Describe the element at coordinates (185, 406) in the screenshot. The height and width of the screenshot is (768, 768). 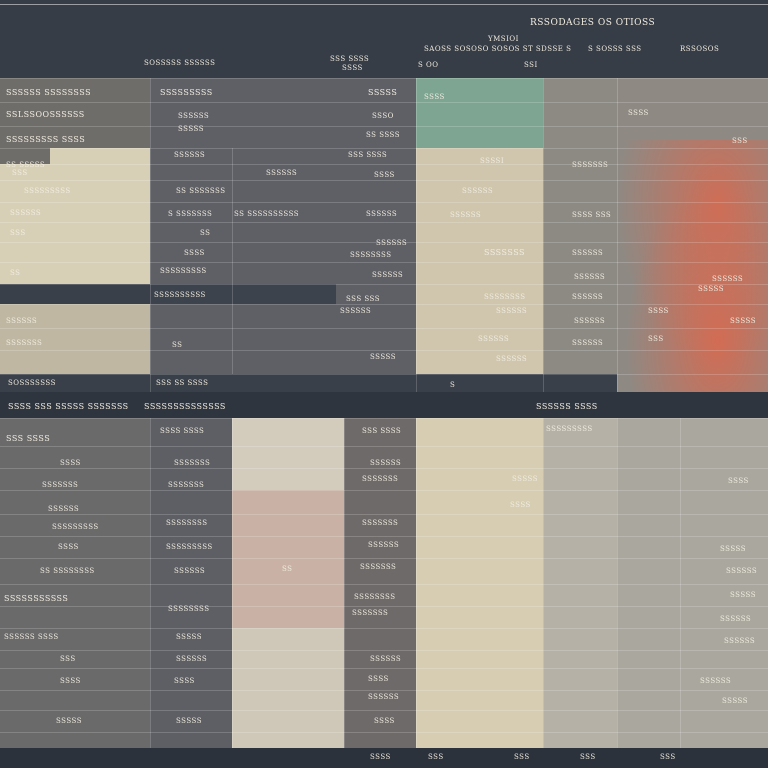
I see `lower-header-mid: SSSSSSSSSSSSSS` at that location.